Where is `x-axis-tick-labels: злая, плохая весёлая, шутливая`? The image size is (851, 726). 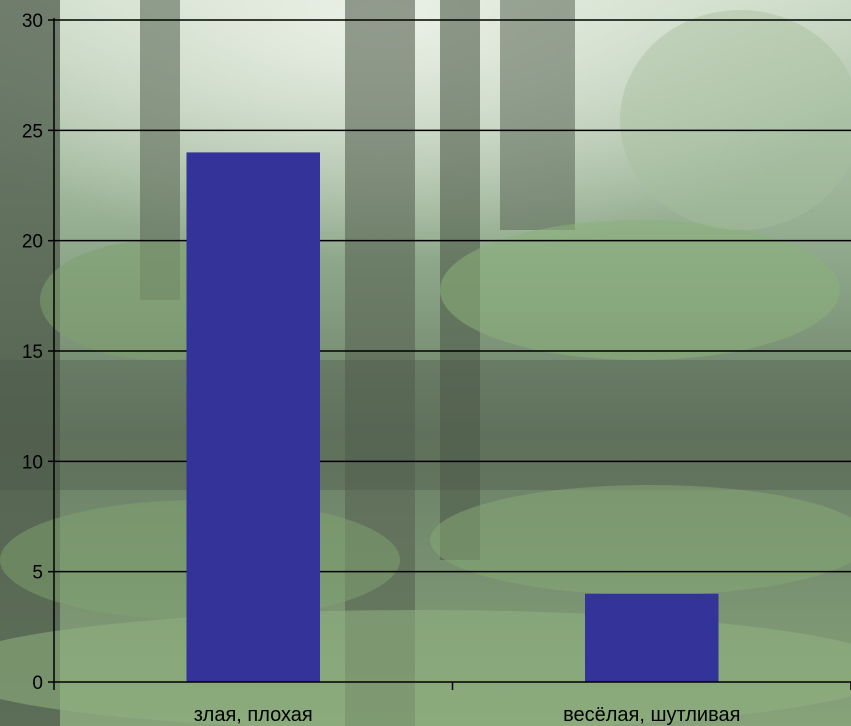
x-axis-tick-labels: злая, плохая весёлая, шутливая is located at coordinates (467, 715).